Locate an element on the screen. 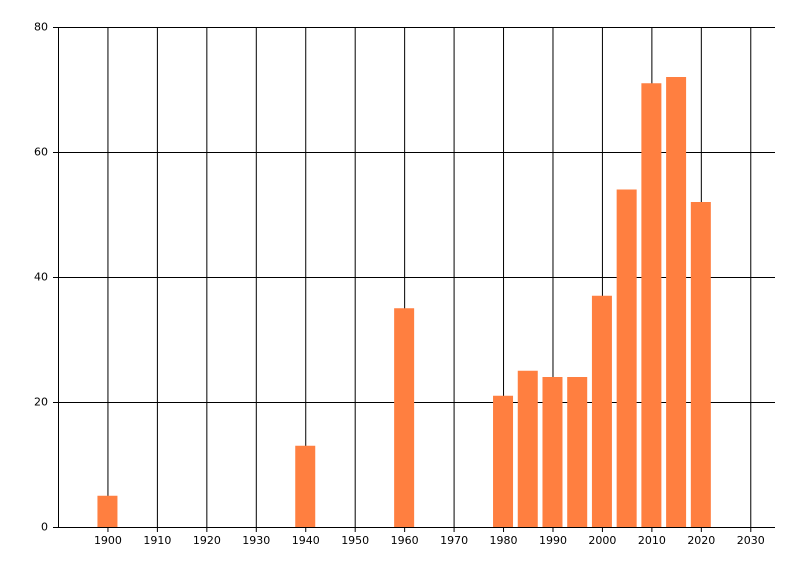 The image size is (800, 576). x-tick-label: 1930 is located at coordinates (256, 540).